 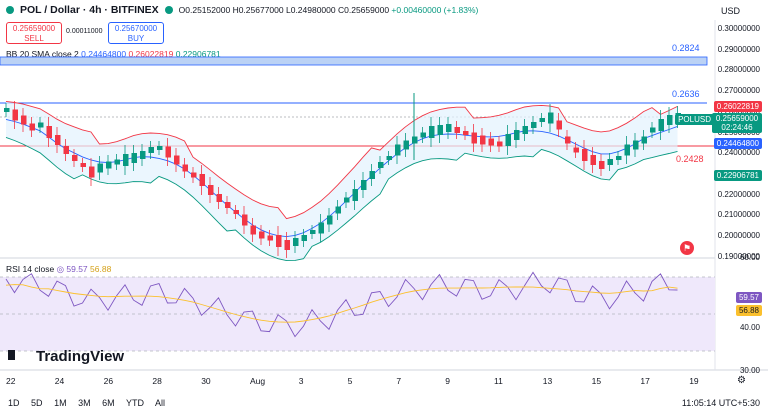 I want to click on time-axis-label: 13, so click(x=547, y=381).